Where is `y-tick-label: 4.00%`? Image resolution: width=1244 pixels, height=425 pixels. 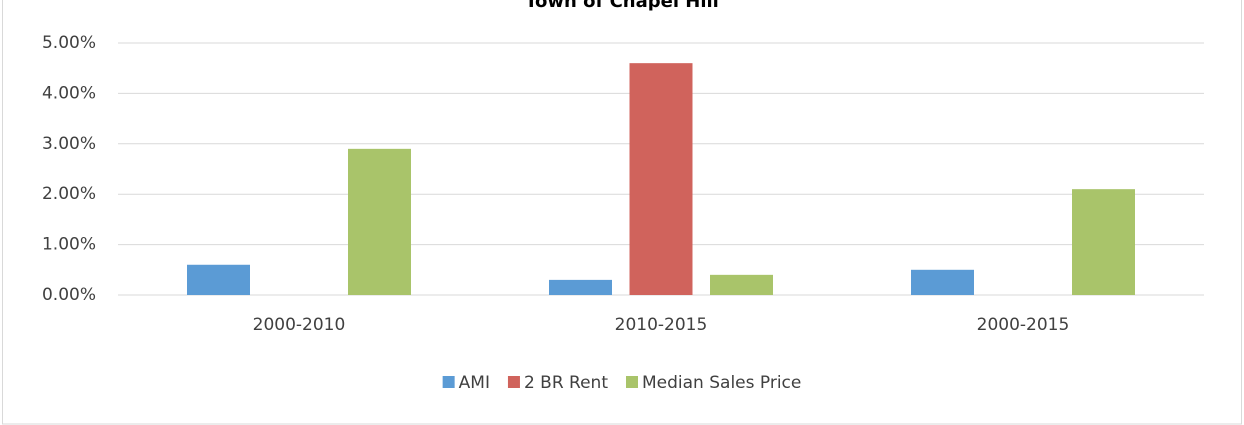
y-tick-label: 4.00% is located at coordinates (69, 93).